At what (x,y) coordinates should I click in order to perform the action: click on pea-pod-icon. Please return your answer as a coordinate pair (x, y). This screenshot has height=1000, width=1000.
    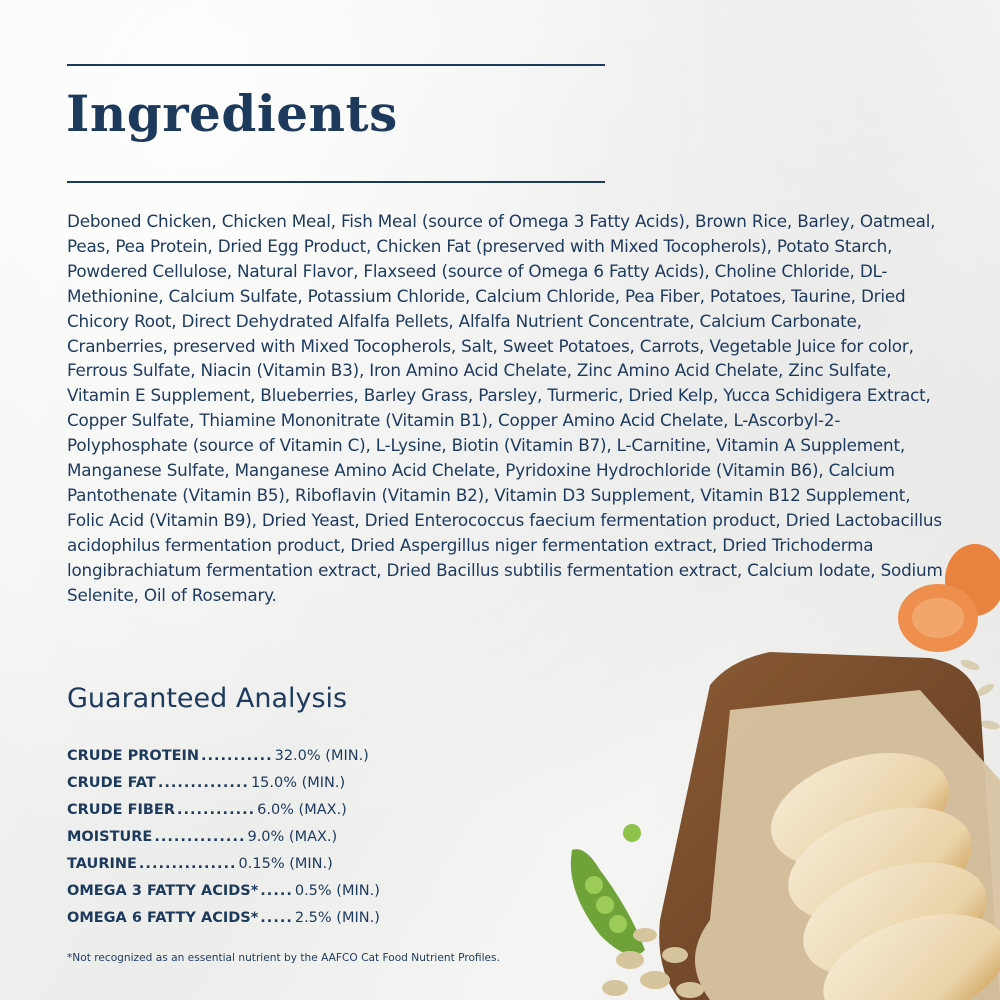
    Looking at the image, I should click on (607, 889).